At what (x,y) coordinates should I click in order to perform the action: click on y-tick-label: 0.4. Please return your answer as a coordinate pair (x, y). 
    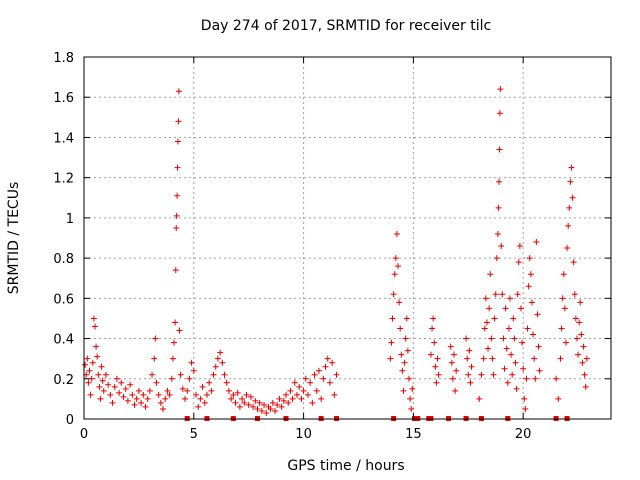
    Looking at the image, I should click on (63, 340).